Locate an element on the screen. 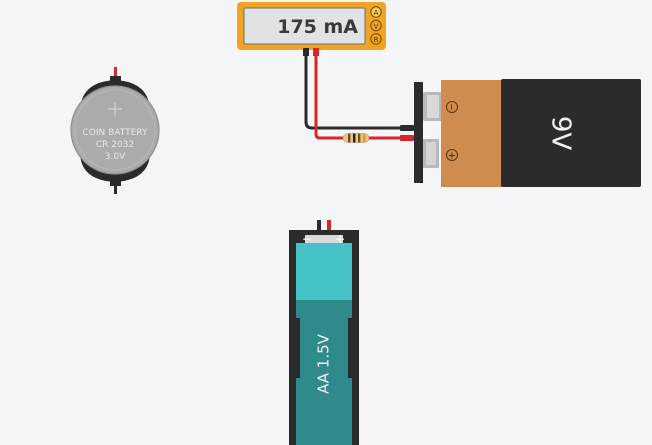 The width and height of the screenshot is (652, 445). mode-r-label: R is located at coordinates (376, 40).